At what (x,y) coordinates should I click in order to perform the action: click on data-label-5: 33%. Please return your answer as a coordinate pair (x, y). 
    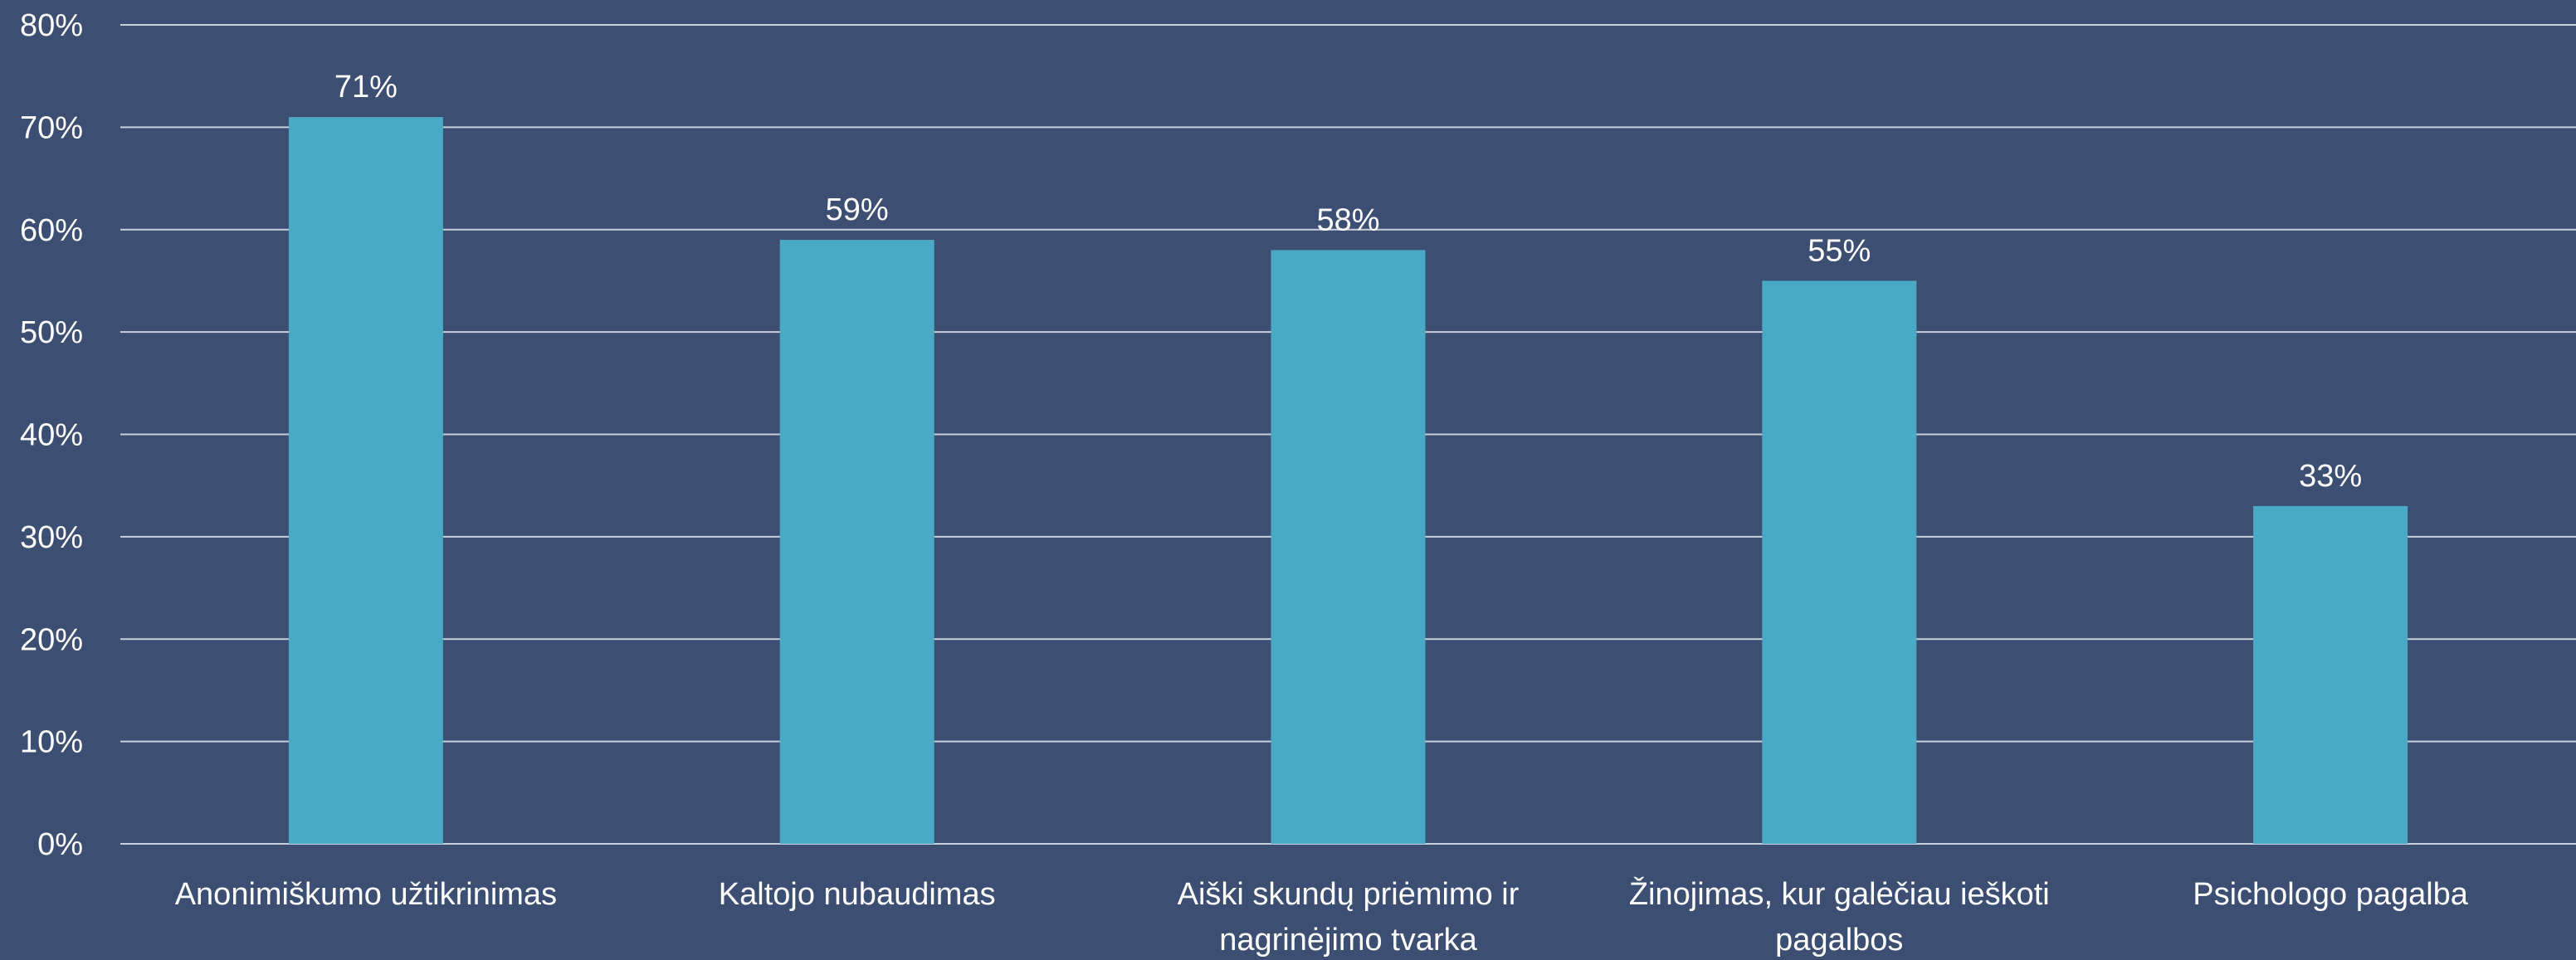
    Looking at the image, I should click on (2330, 477).